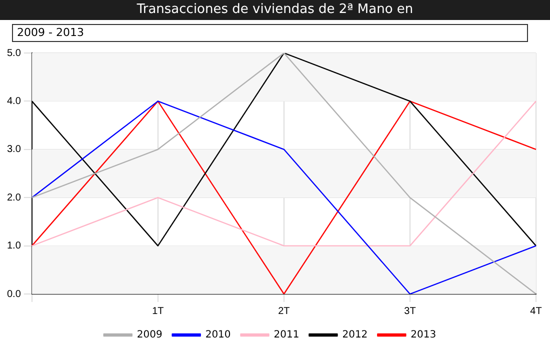 Image resolution: width=550 pixels, height=350 pixels. I want to click on y-tick-label: 1.0, so click(14, 246).